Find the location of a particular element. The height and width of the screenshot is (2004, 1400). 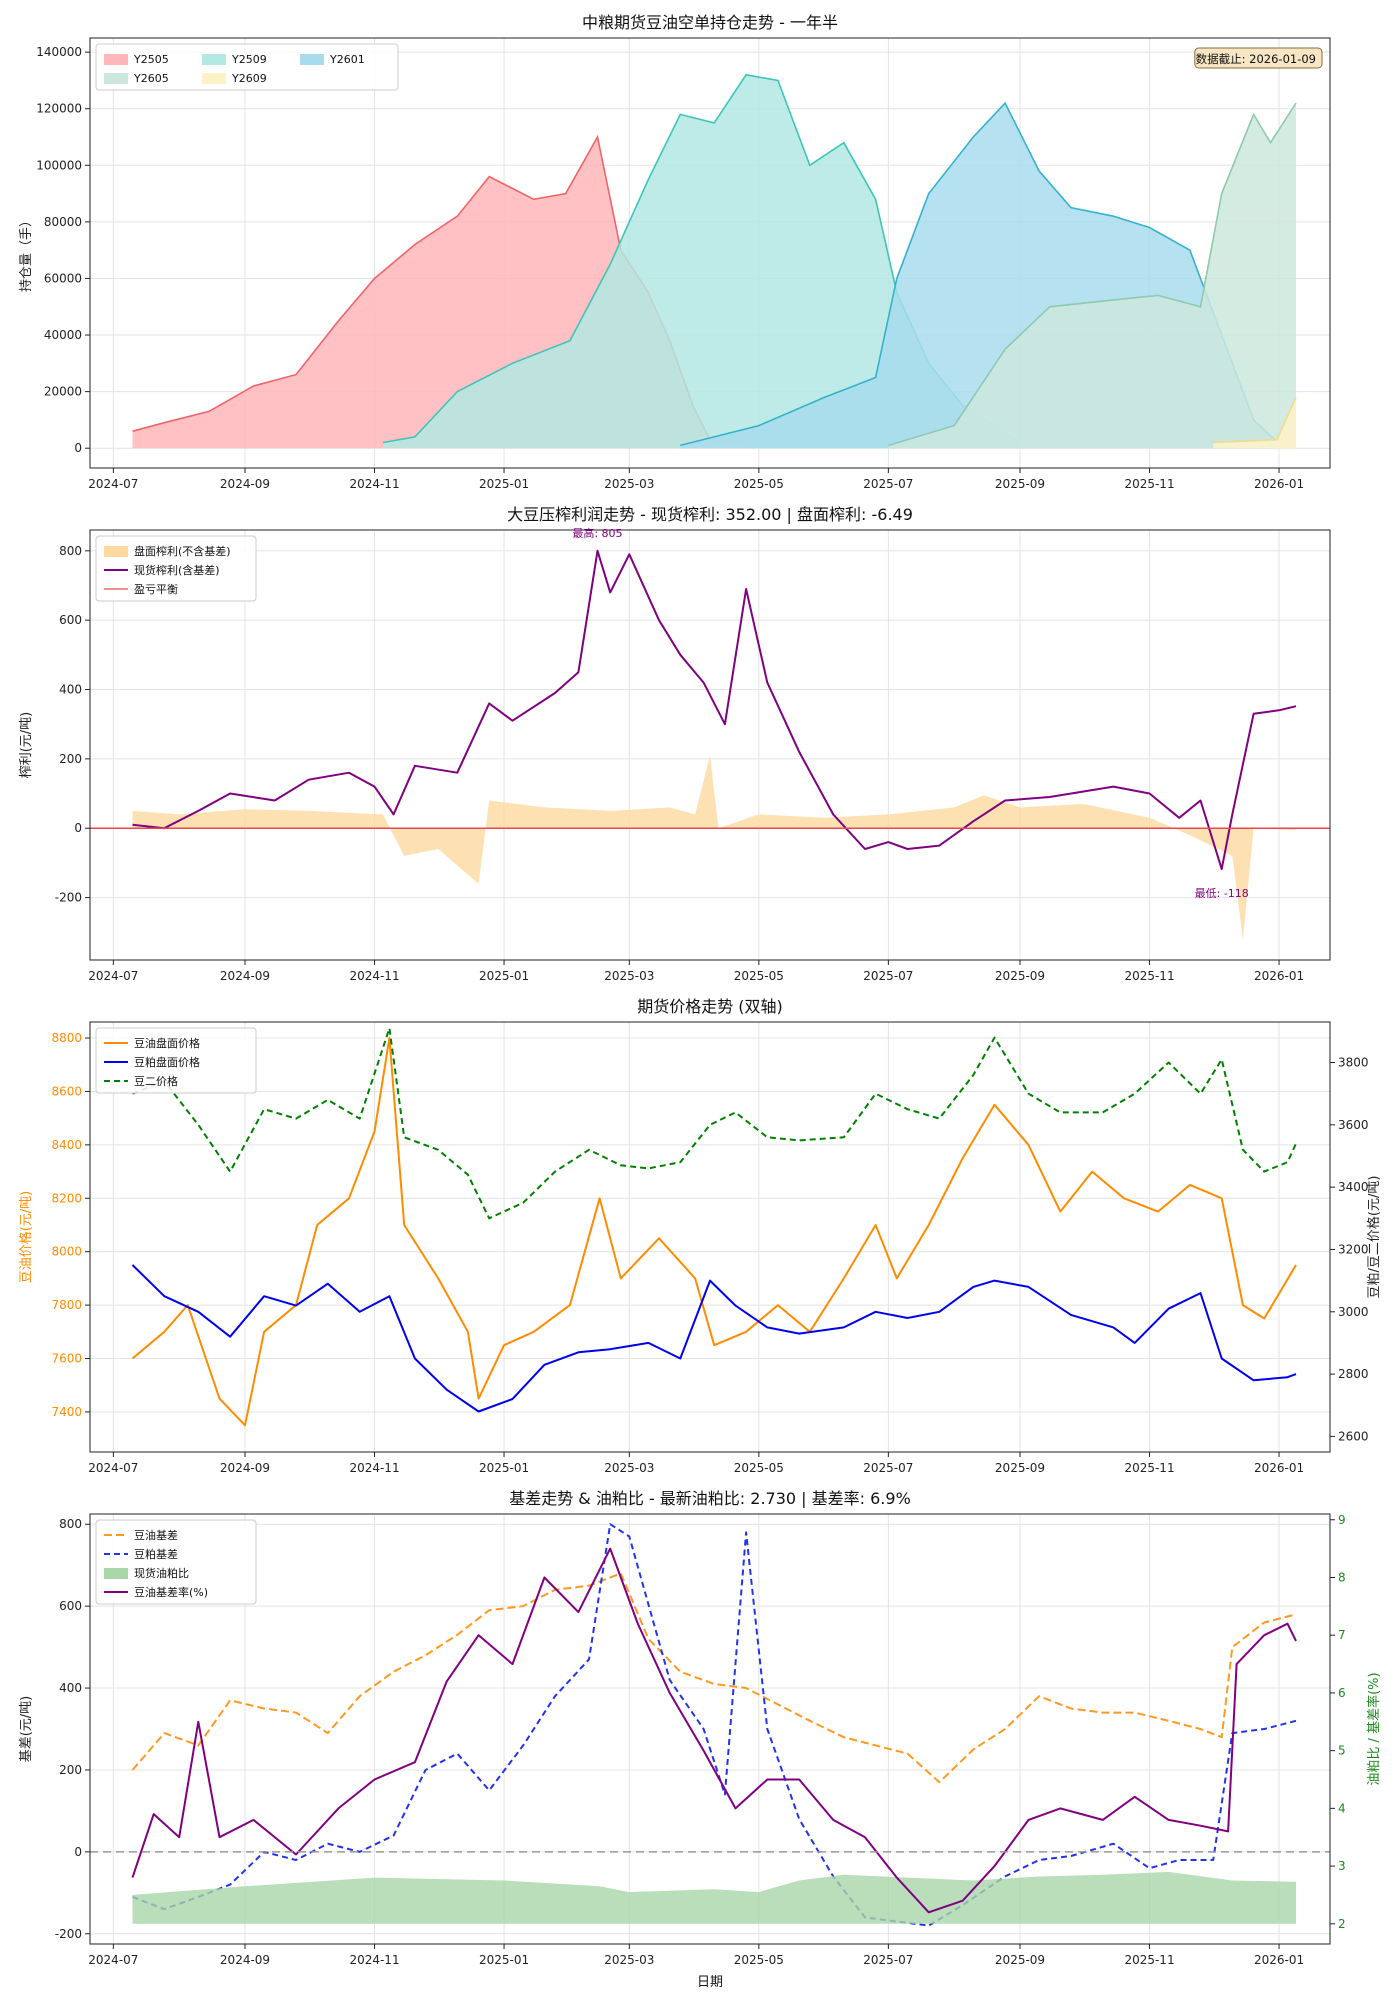

y-axis-label: 持仓量（手） is located at coordinates (26, 253).